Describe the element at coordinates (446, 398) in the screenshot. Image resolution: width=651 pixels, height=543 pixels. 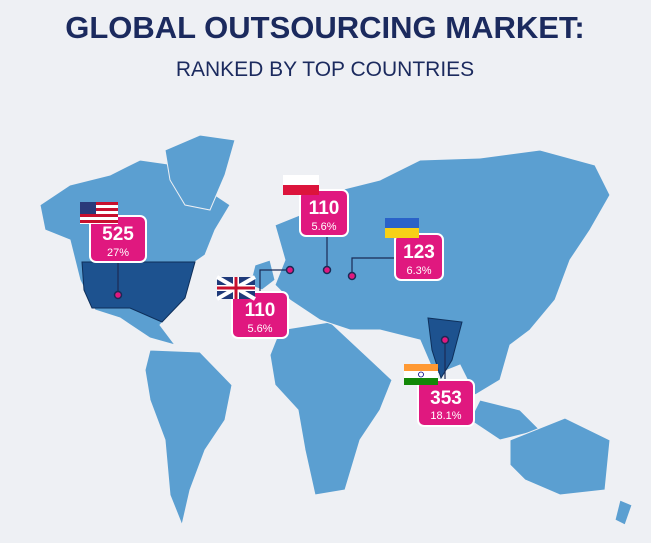
I see `value: 353` at that location.